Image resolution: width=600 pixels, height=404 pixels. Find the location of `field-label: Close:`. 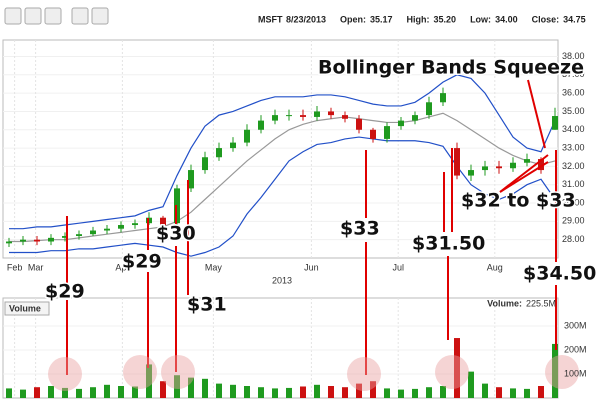

field-label: Close: is located at coordinates (546, 19).